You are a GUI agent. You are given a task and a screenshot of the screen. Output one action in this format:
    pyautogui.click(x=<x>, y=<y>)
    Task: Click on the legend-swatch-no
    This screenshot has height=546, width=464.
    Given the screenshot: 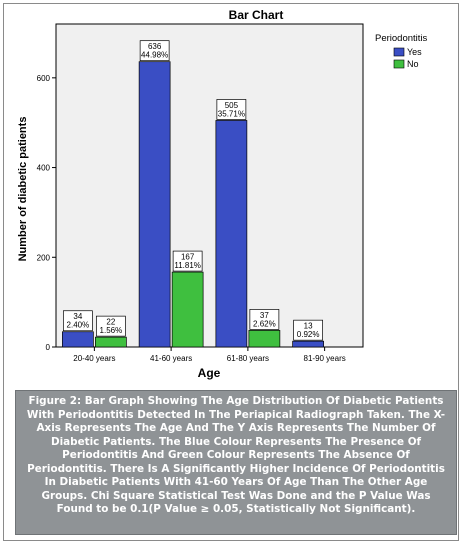 What is the action you would take?
    pyautogui.click(x=399, y=64)
    